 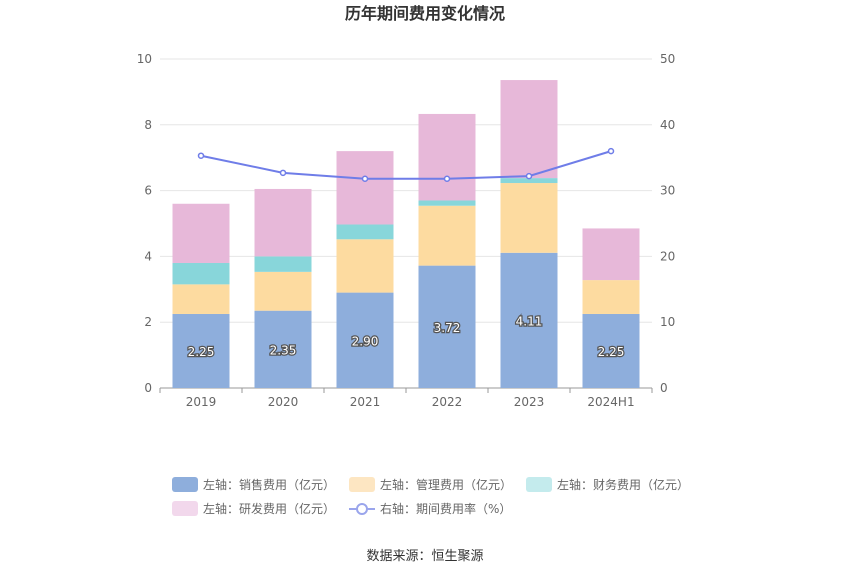 I want to click on legend-label-admin: 左轴：管理费用（亿元）, so click(x=446, y=484).